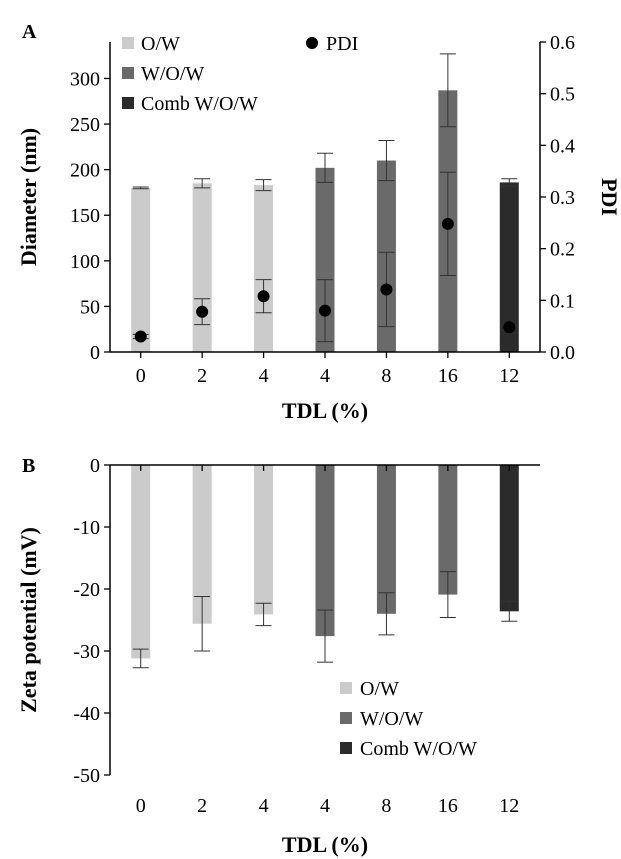 This screenshot has height=859, width=621. Describe the element at coordinates (172, 74) in the screenshot. I see `legend-label-1: W/O/W` at that location.